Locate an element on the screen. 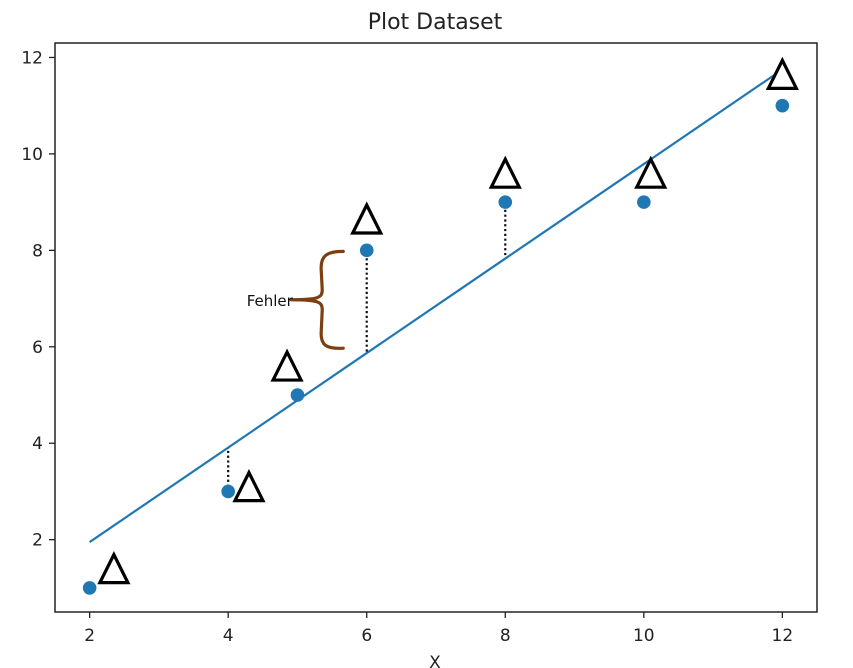  y-tick-label: 4 is located at coordinates (37, 444).